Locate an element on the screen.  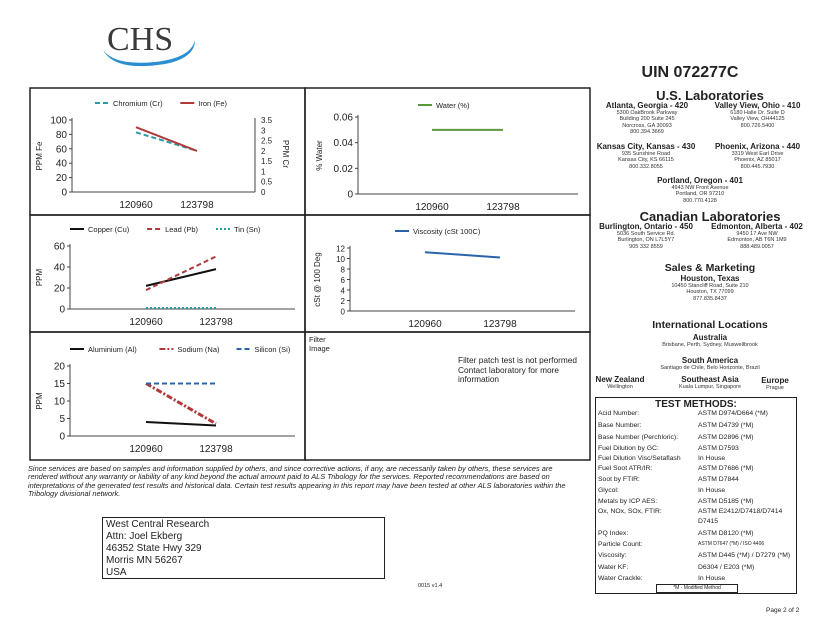
location-detail: Kansas City, KS 66115 is located at coordinates (646, 160).